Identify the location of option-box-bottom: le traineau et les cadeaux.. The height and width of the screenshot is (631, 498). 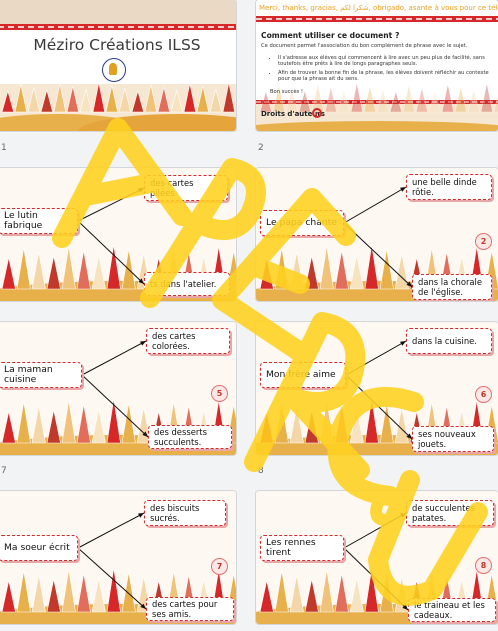
(452, 610).